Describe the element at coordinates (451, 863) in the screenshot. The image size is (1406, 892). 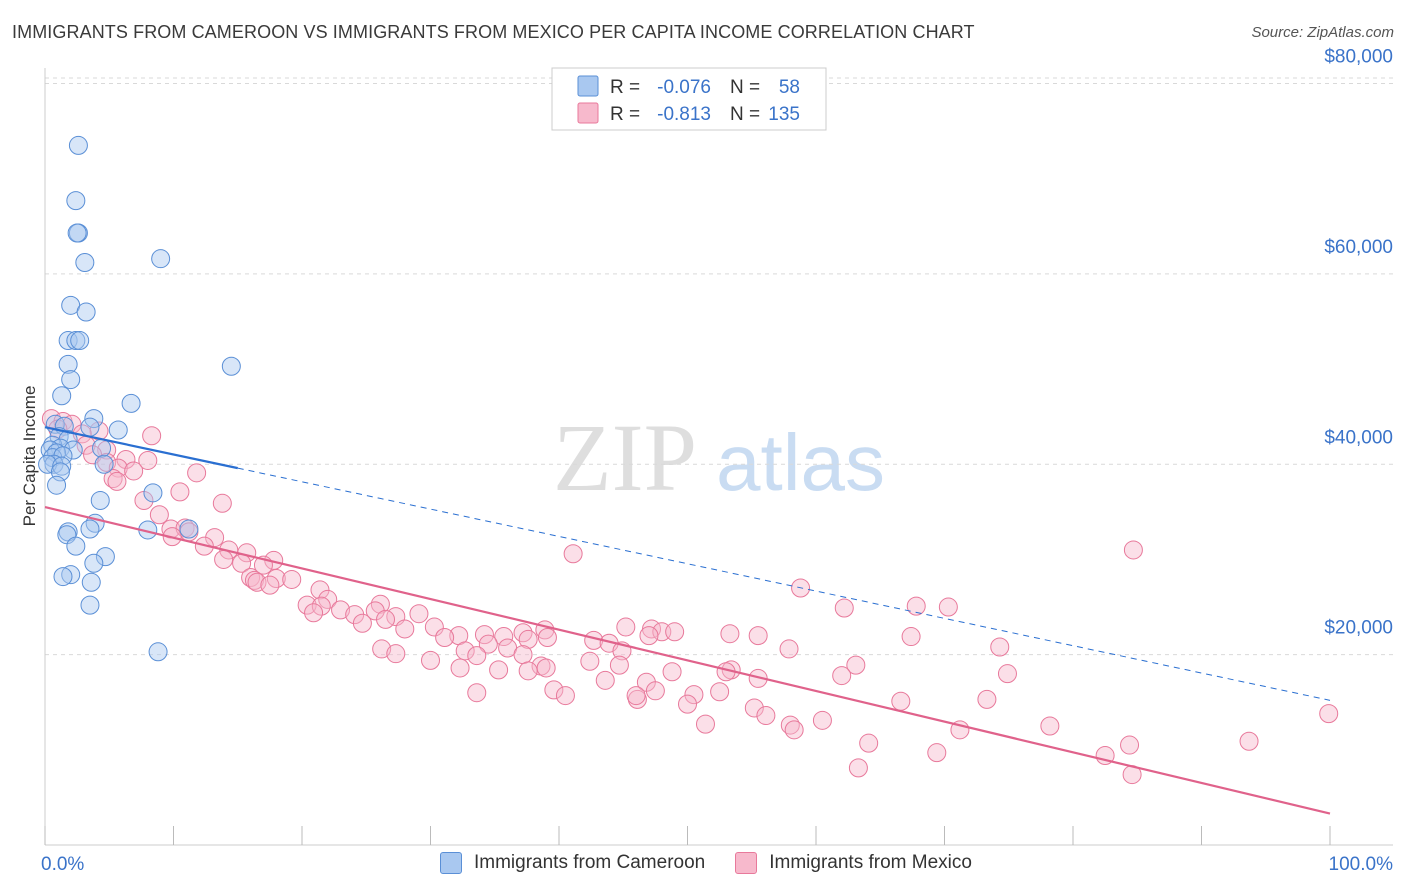
I see `legend-bottom-swatch-cameroon` at that location.